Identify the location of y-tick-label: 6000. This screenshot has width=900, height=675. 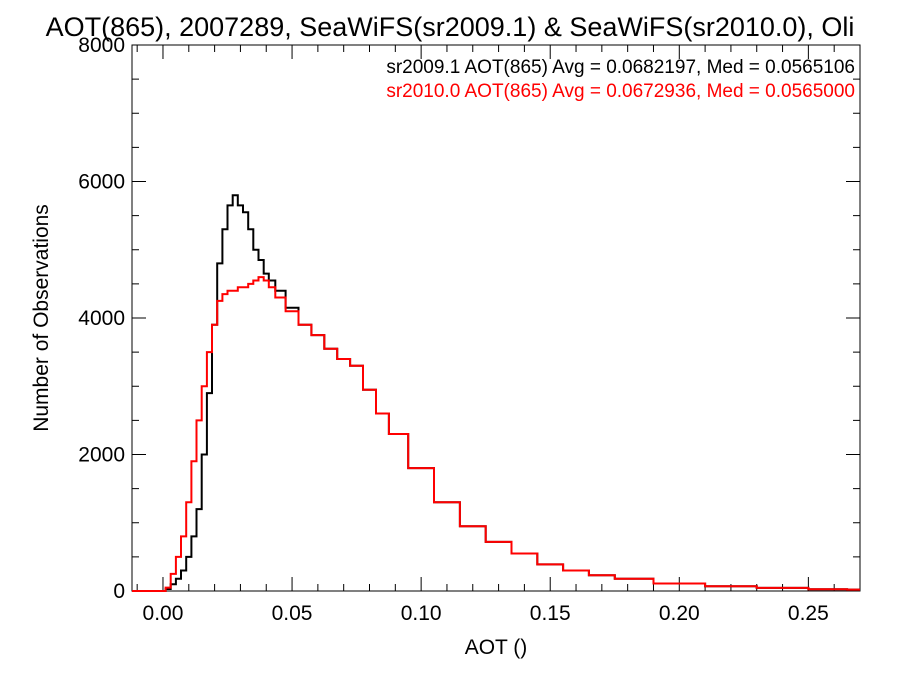
(101, 182).